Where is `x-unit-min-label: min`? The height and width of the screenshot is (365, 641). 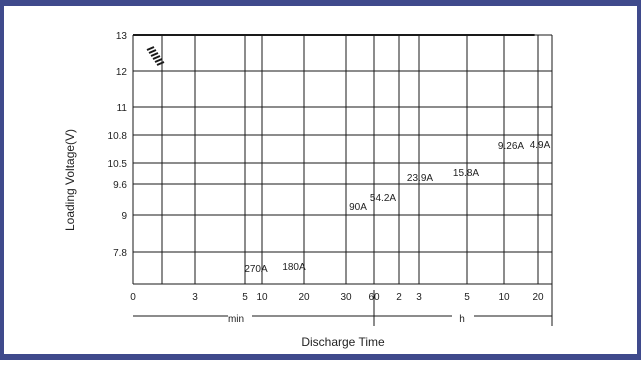
x-unit-min-label: min is located at coordinates (236, 319).